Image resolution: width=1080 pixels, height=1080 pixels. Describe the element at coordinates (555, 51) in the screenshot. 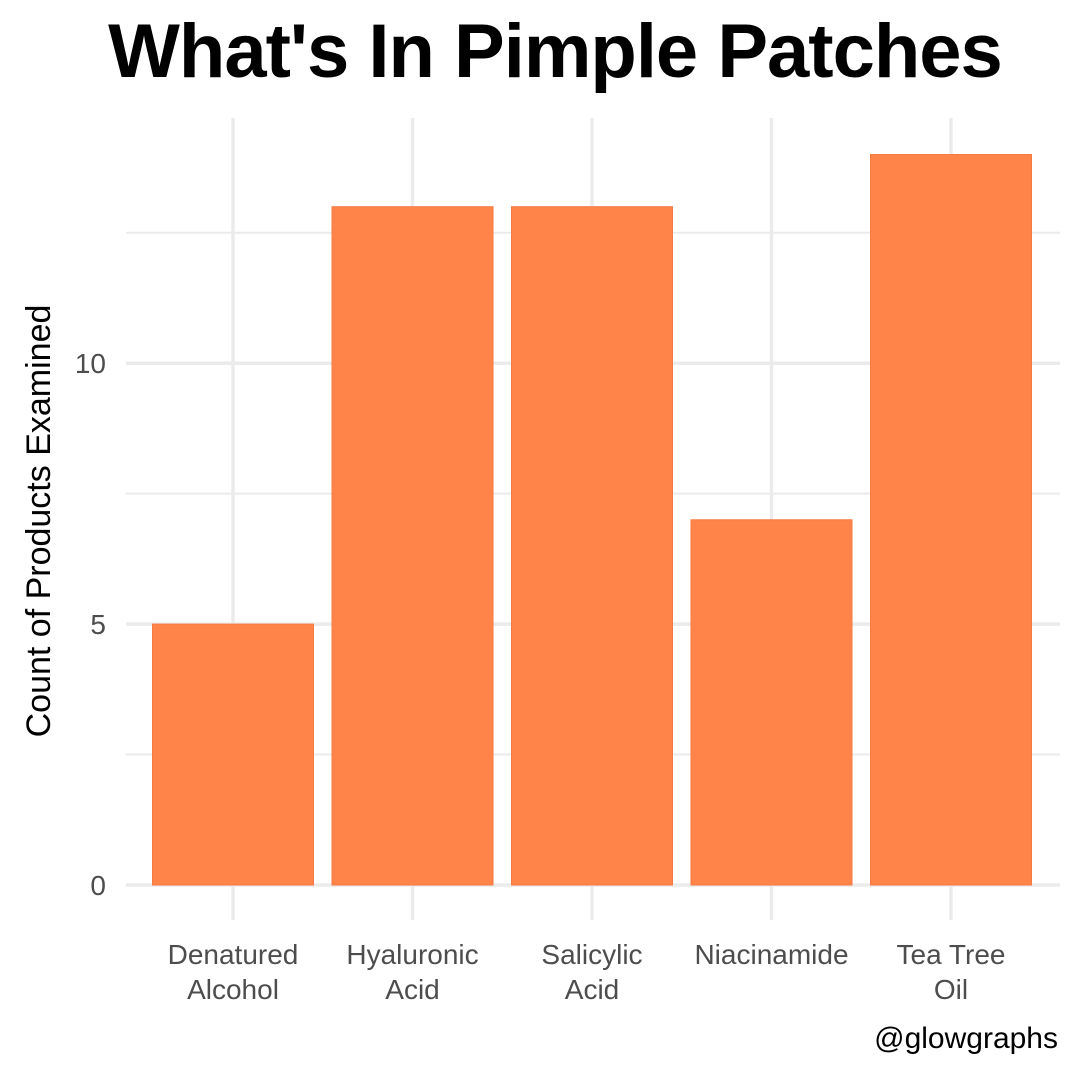

I see `chart-title: What's In Pimple Patches` at that location.